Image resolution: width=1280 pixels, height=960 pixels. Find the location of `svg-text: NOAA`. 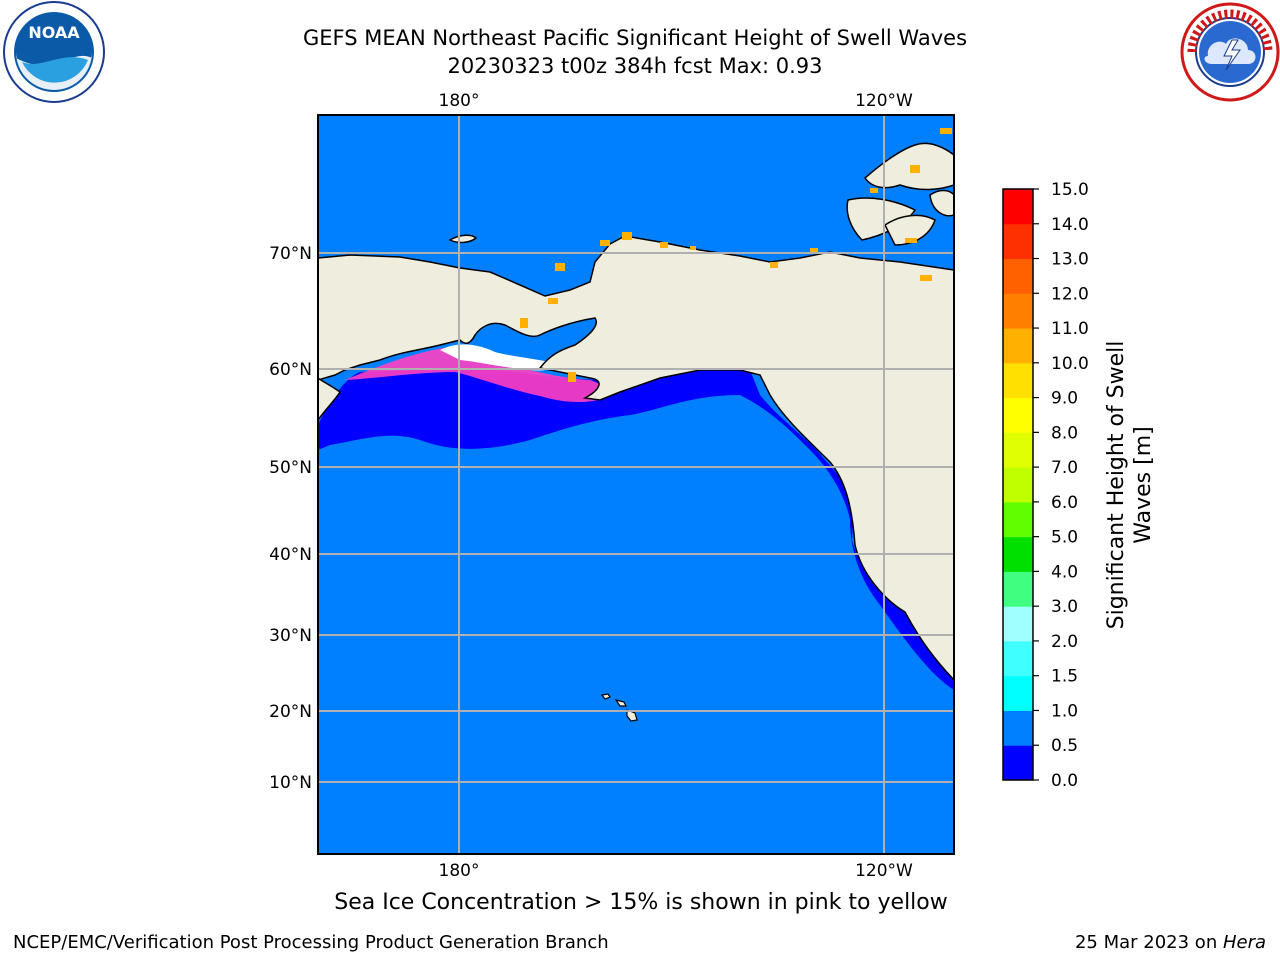

svg-text: NOAA is located at coordinates (54, 32).